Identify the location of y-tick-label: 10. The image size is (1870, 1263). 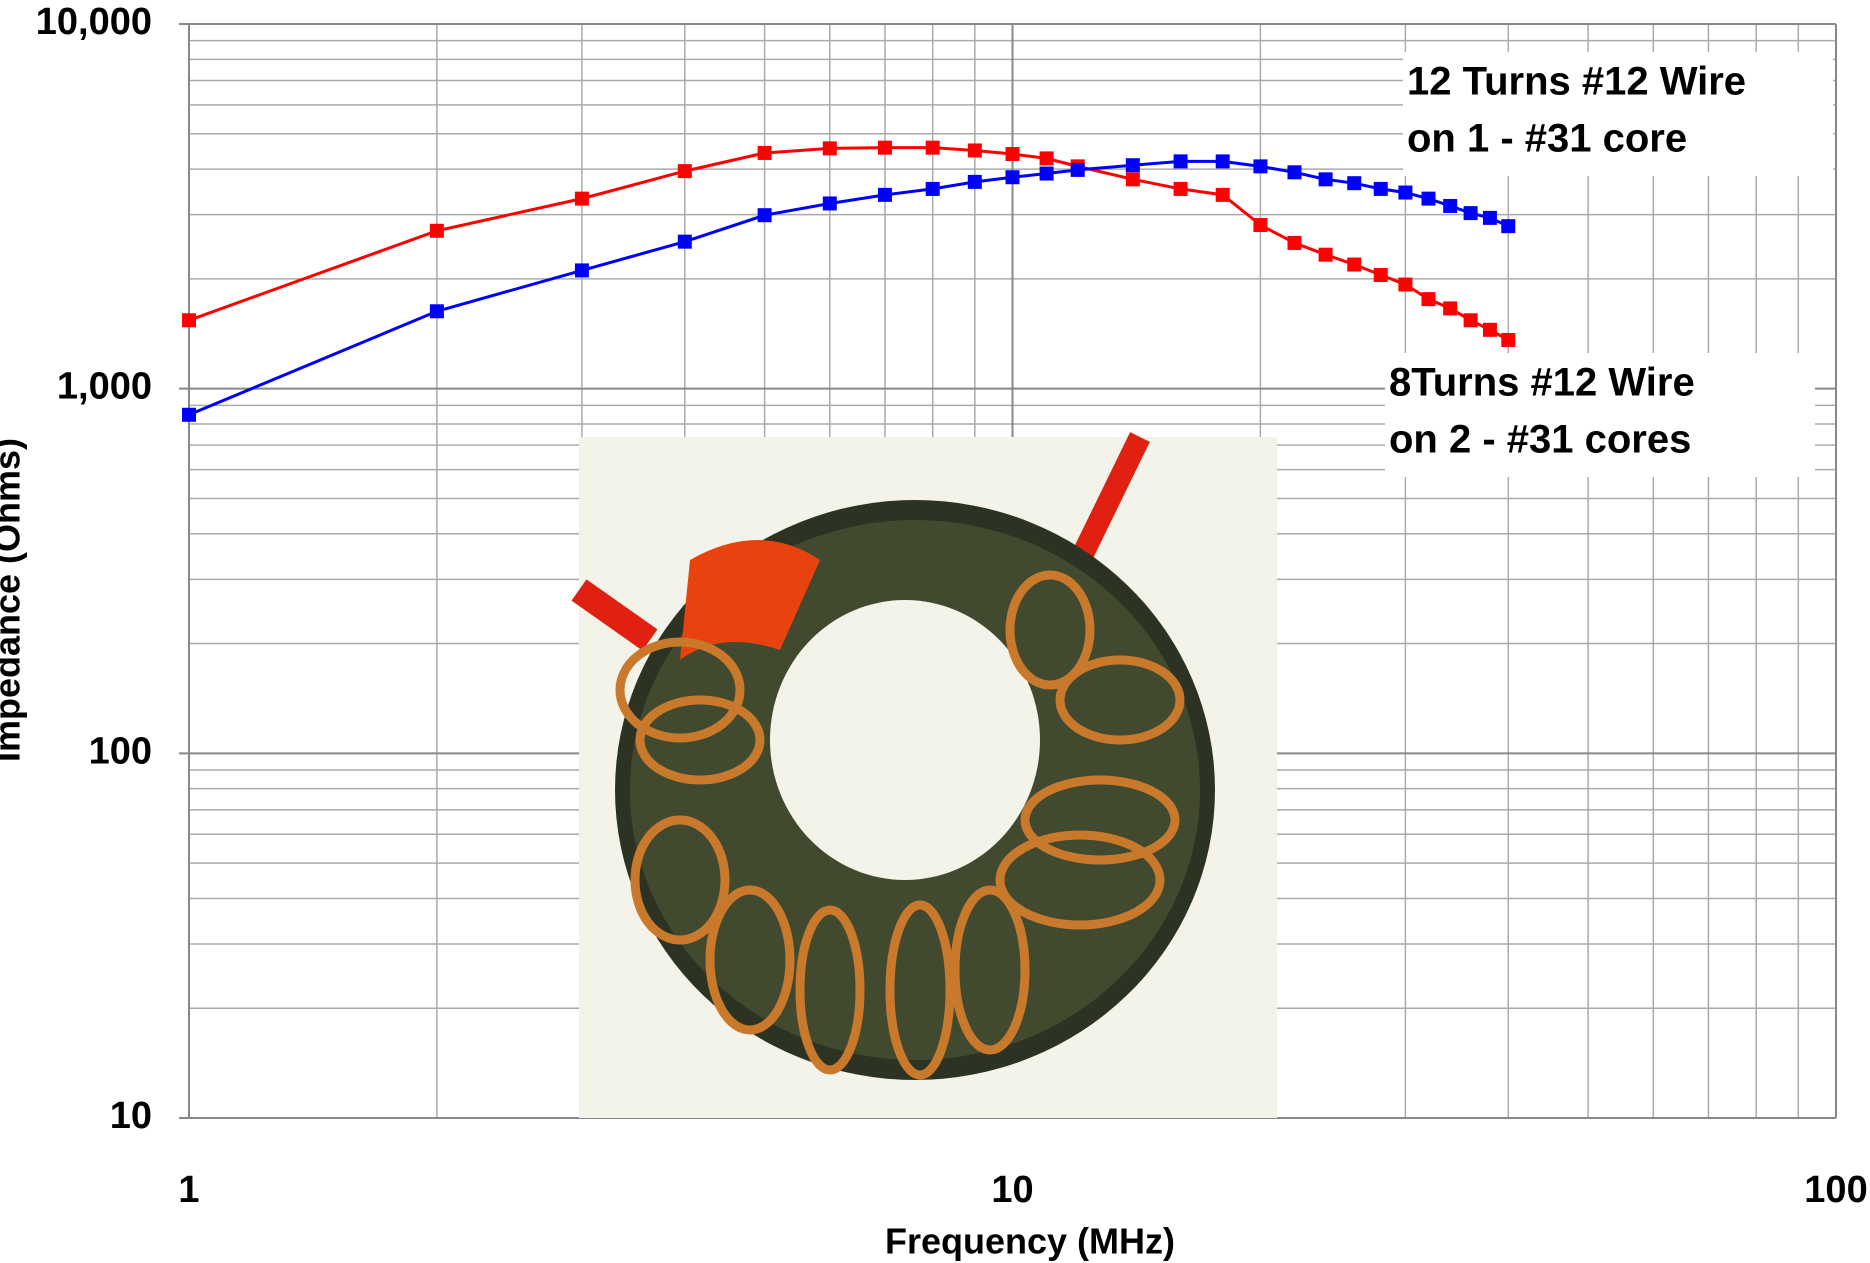
(131, 1116).